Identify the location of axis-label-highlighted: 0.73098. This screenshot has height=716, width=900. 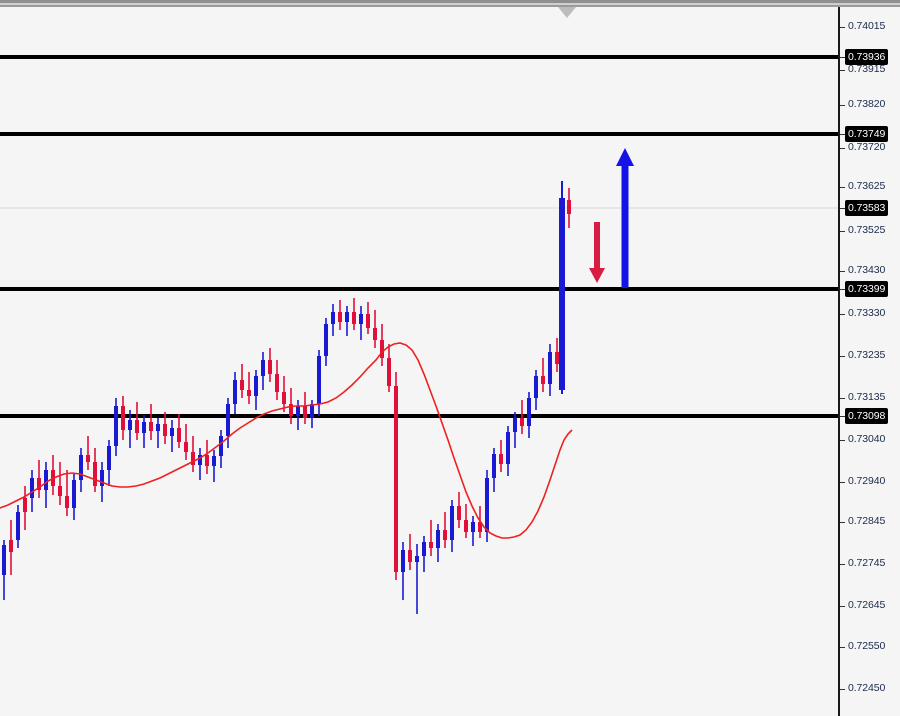
(867, 416).